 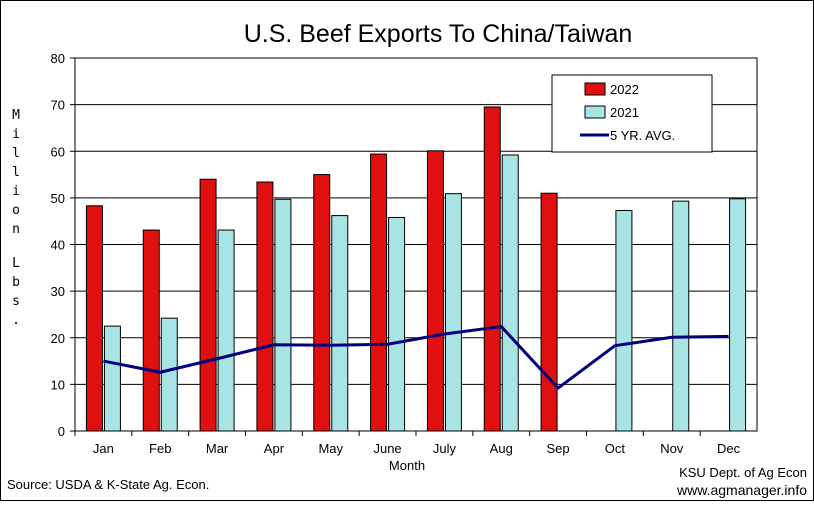 What do you see at coordinates (274, 448) in the screenshot?
I see `x-tick-label: Apr` at bounding box center [274, 448].